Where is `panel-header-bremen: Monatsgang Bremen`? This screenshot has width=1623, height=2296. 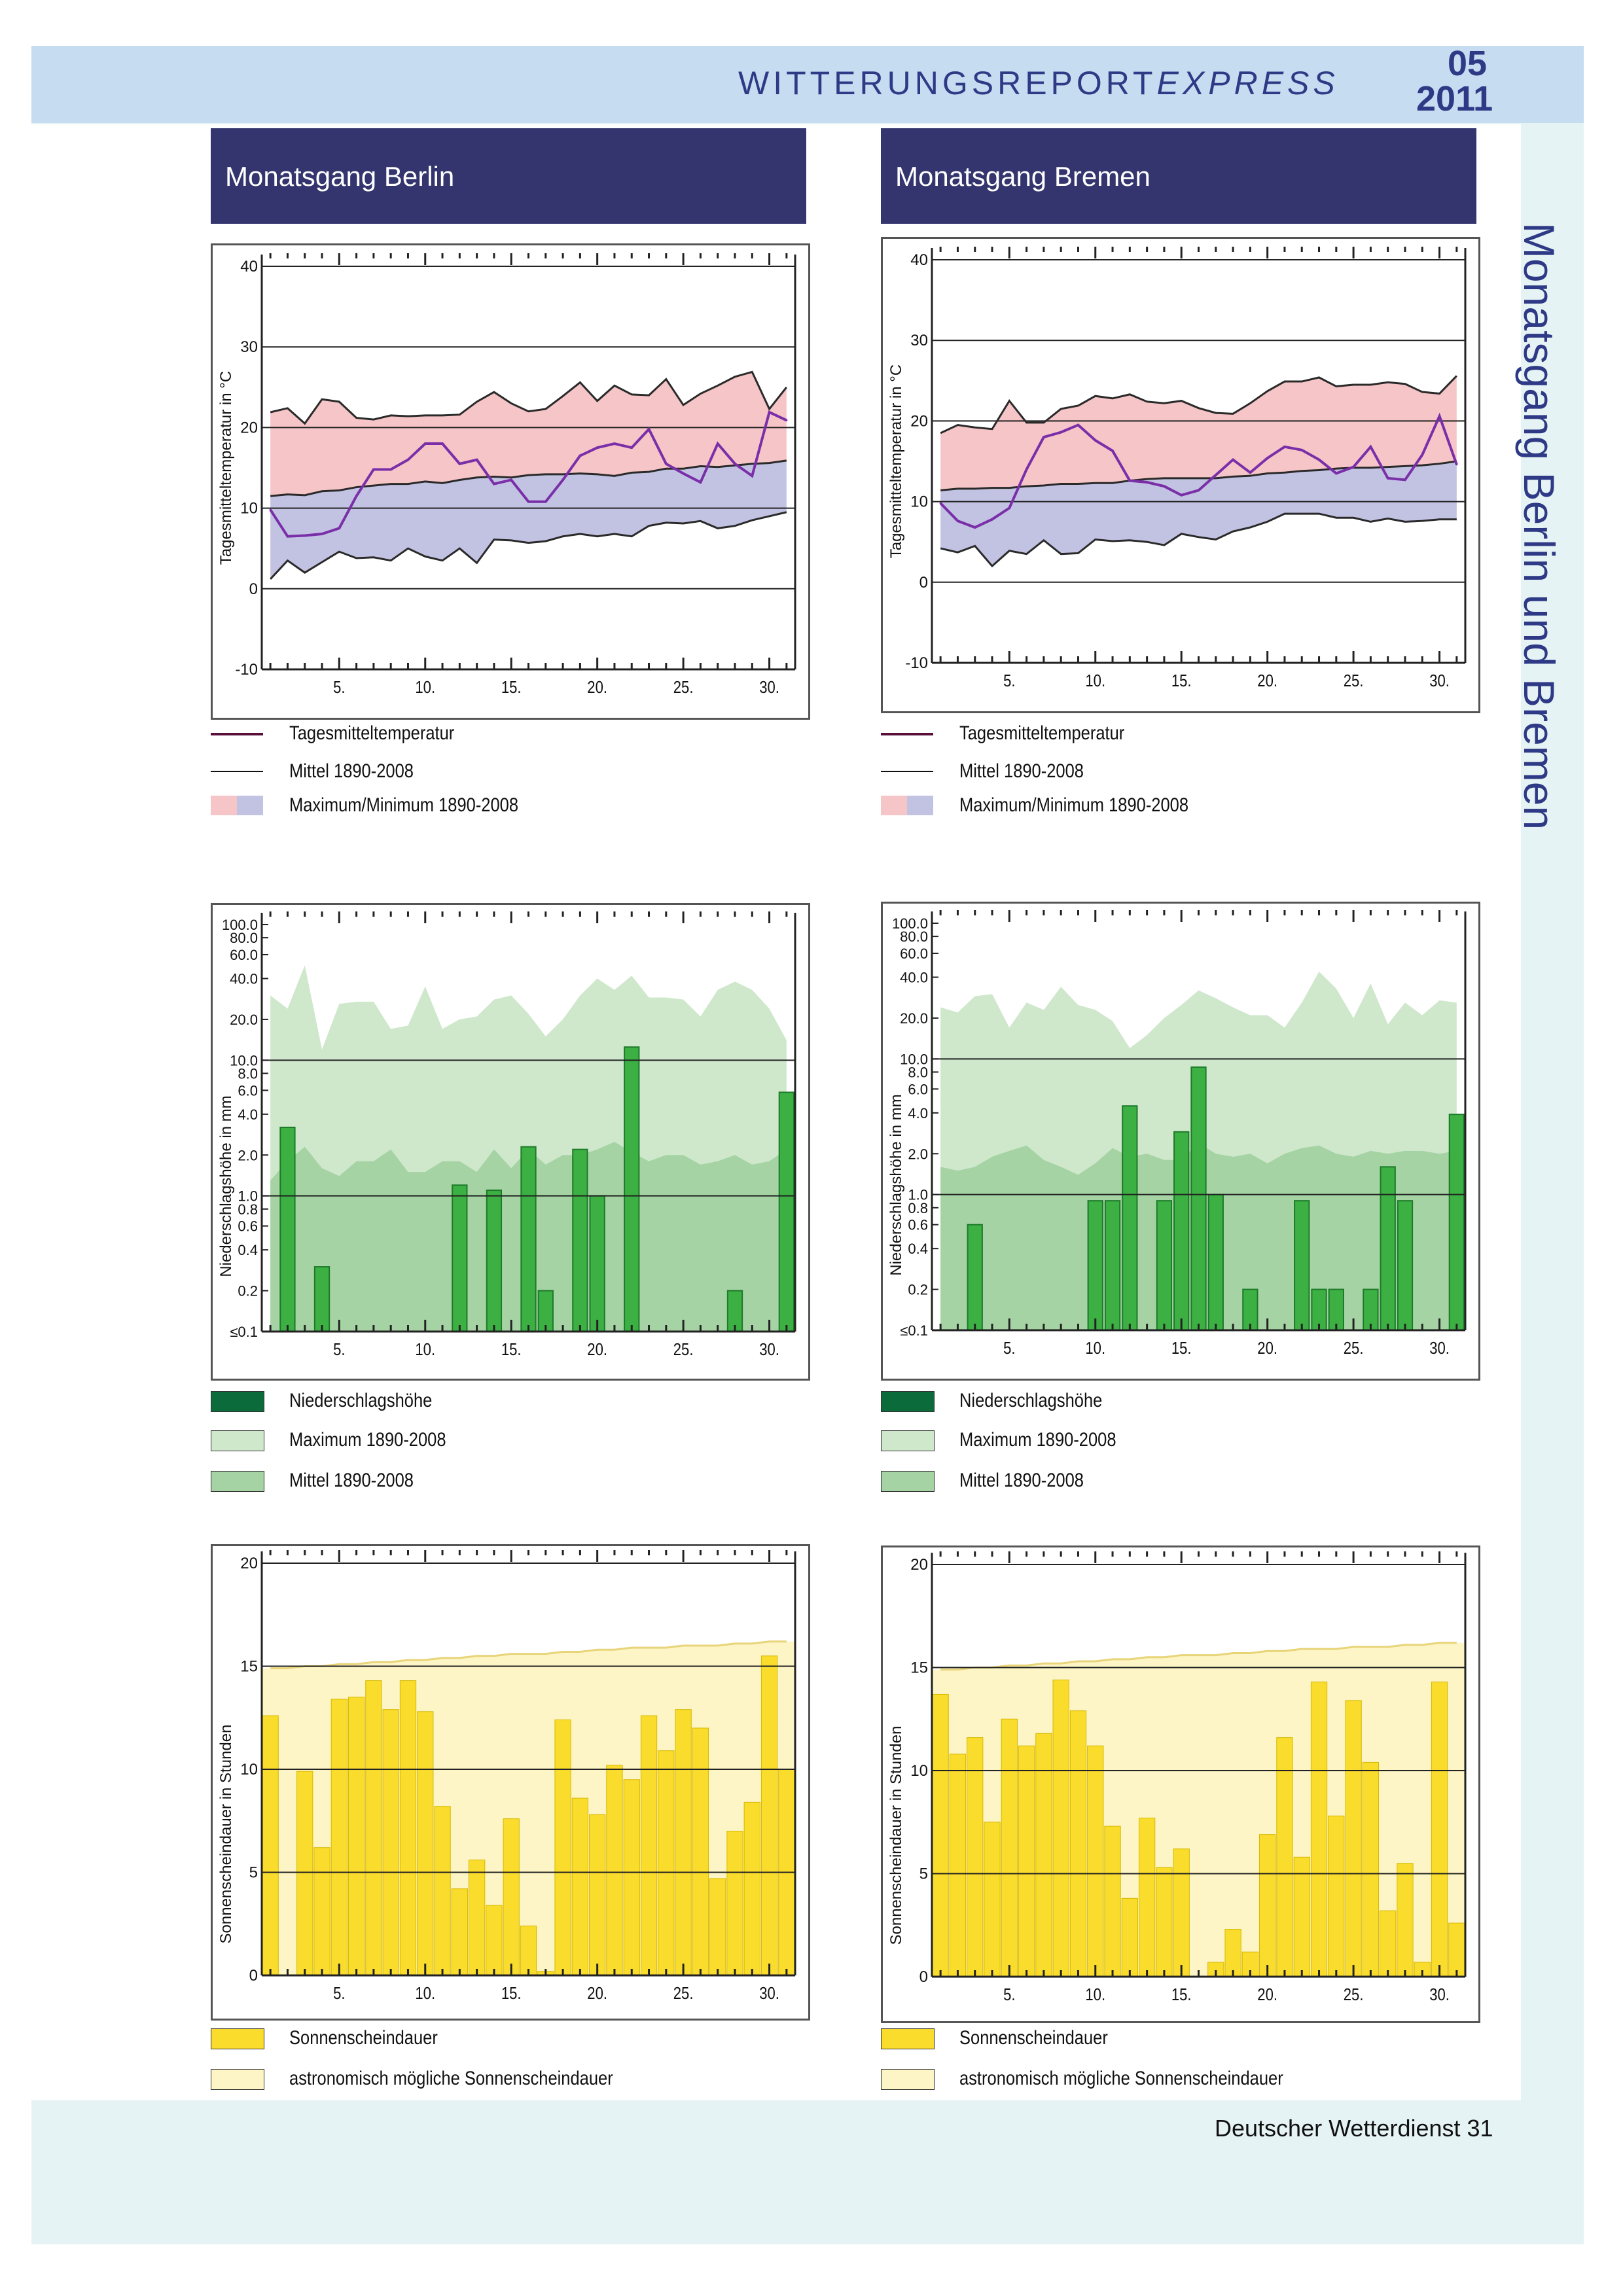 panel-header-bremen: Monatsgang Bremen is located at coordinates (1178, 176).